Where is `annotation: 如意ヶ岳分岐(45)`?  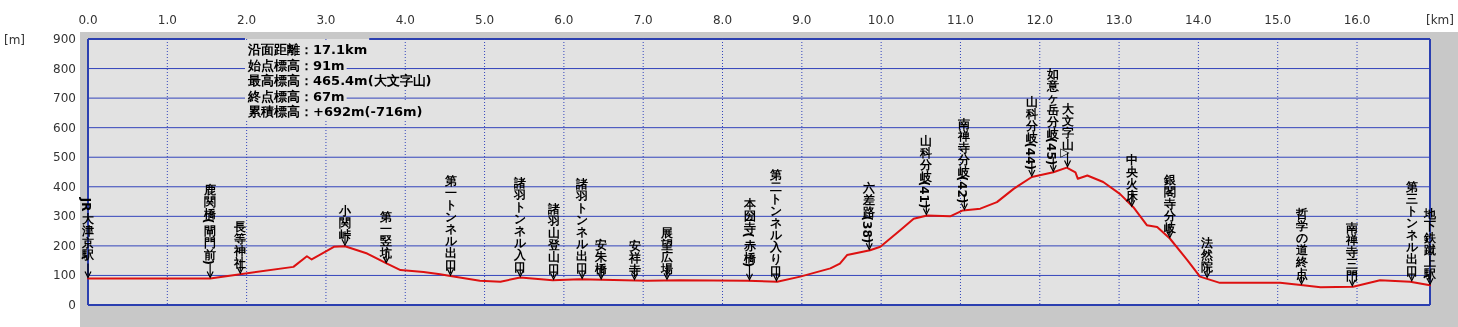
annotation: 如意ヶ岳分岐(45) is located at coordinates (1052, 116).